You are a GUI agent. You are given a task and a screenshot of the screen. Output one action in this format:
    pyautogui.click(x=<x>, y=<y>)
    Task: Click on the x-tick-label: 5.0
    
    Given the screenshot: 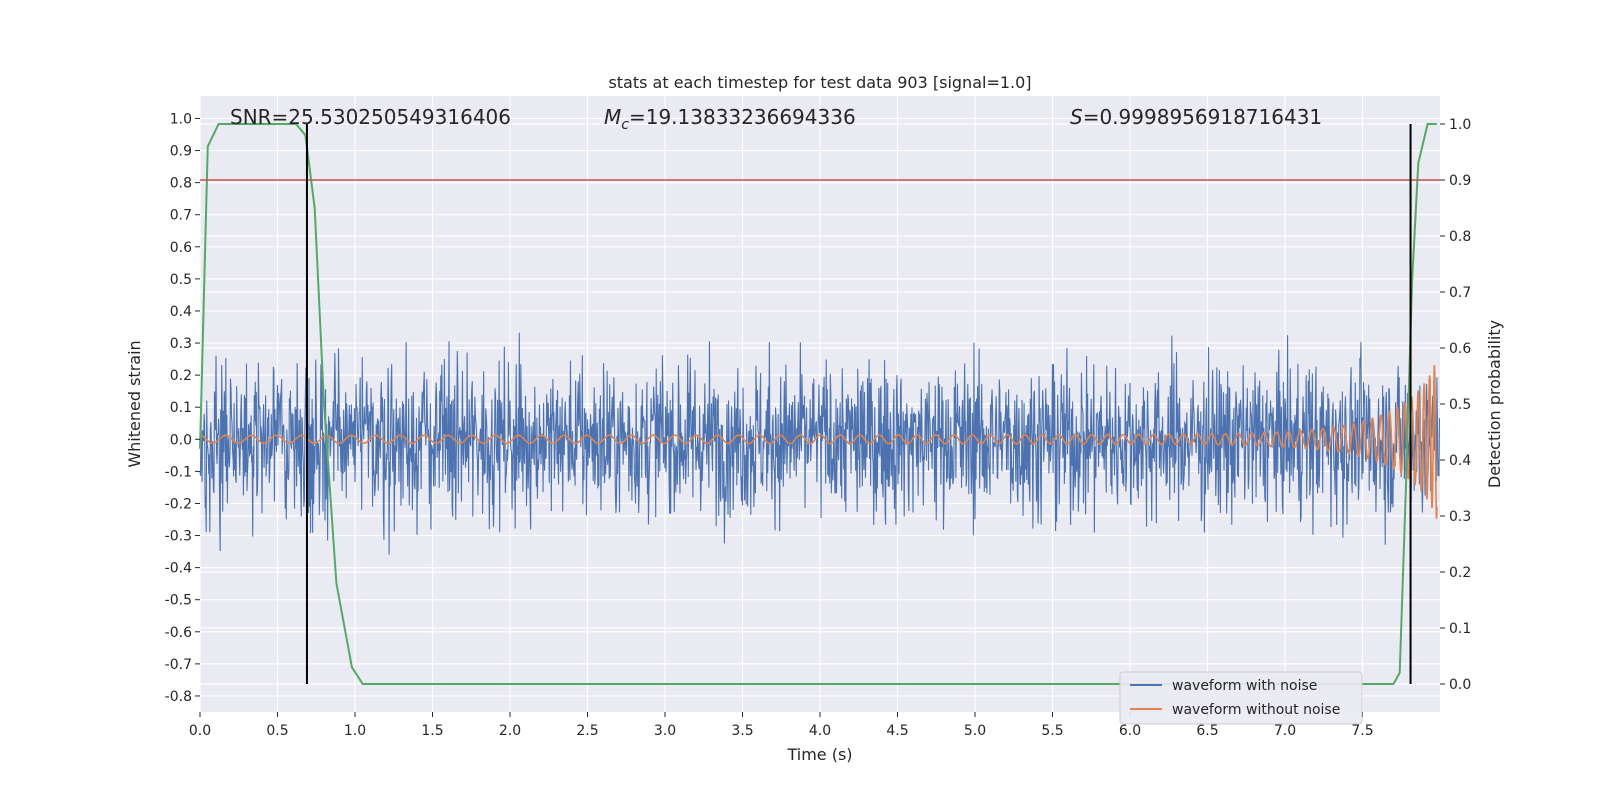 What is the action you would take?
    pyautogui.click(x=975, y=731)
    